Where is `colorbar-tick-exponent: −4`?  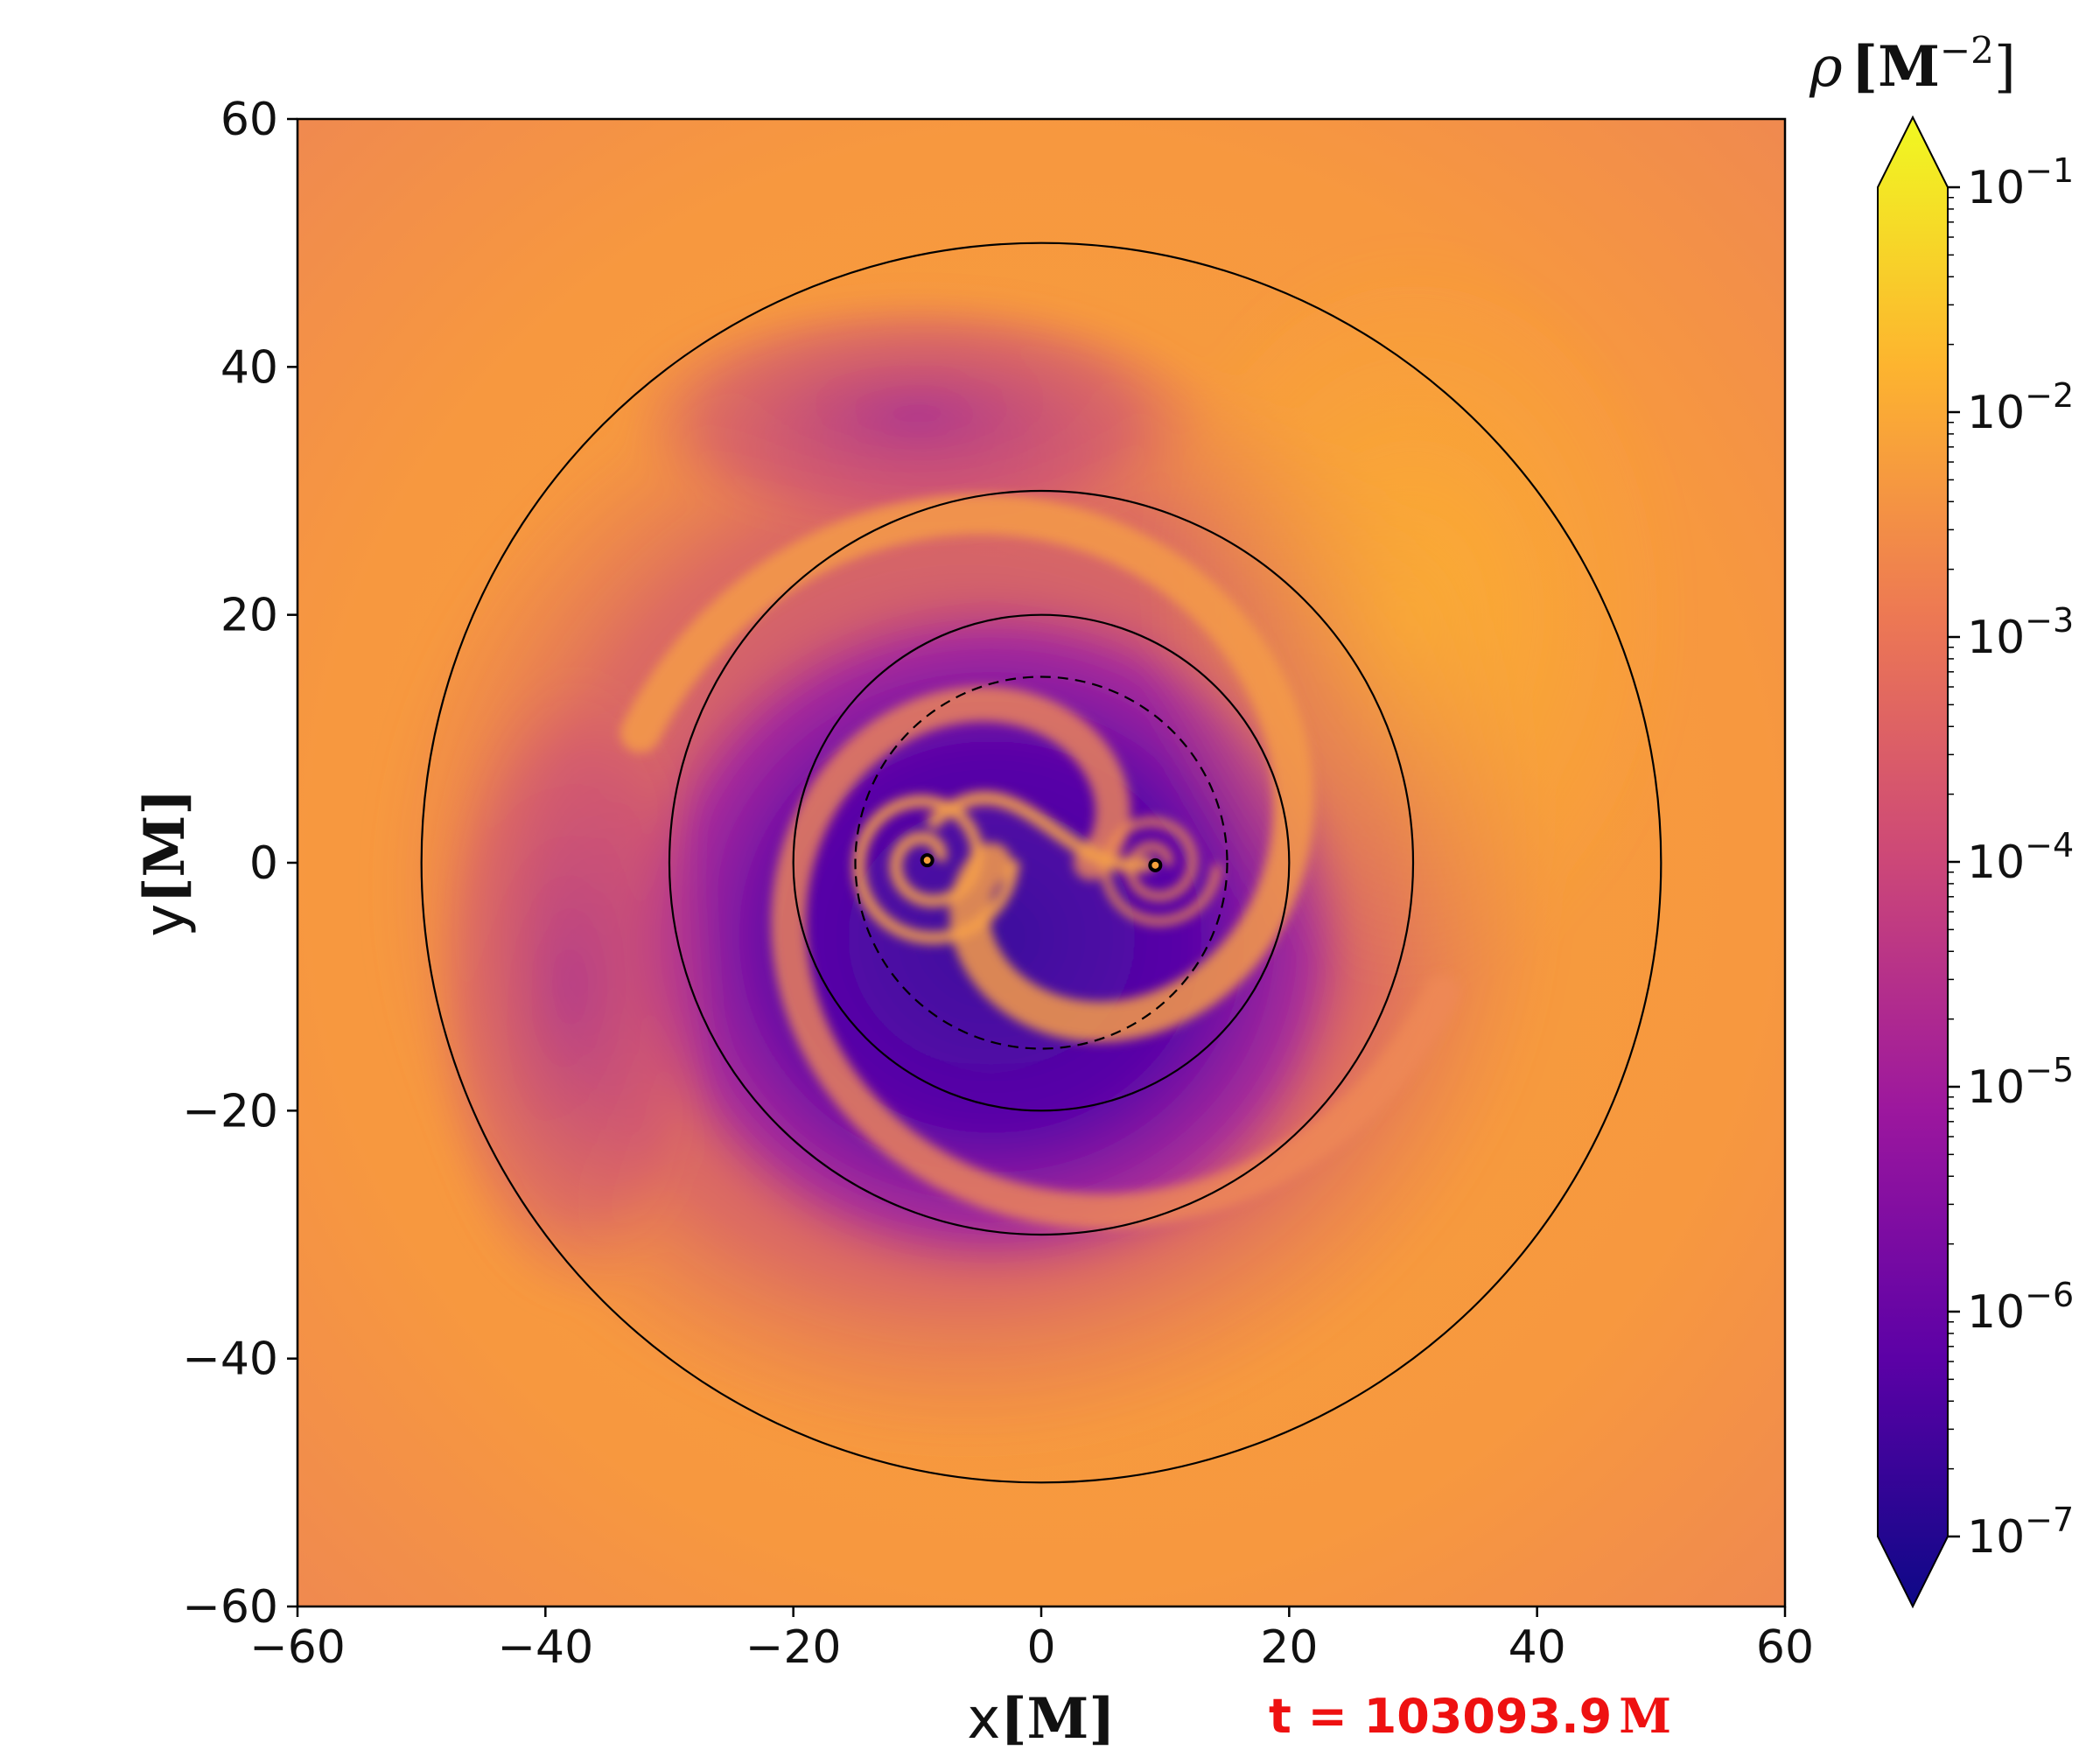
colorbar-tick-exponent: −4 is located at coordinates (2049, 845).